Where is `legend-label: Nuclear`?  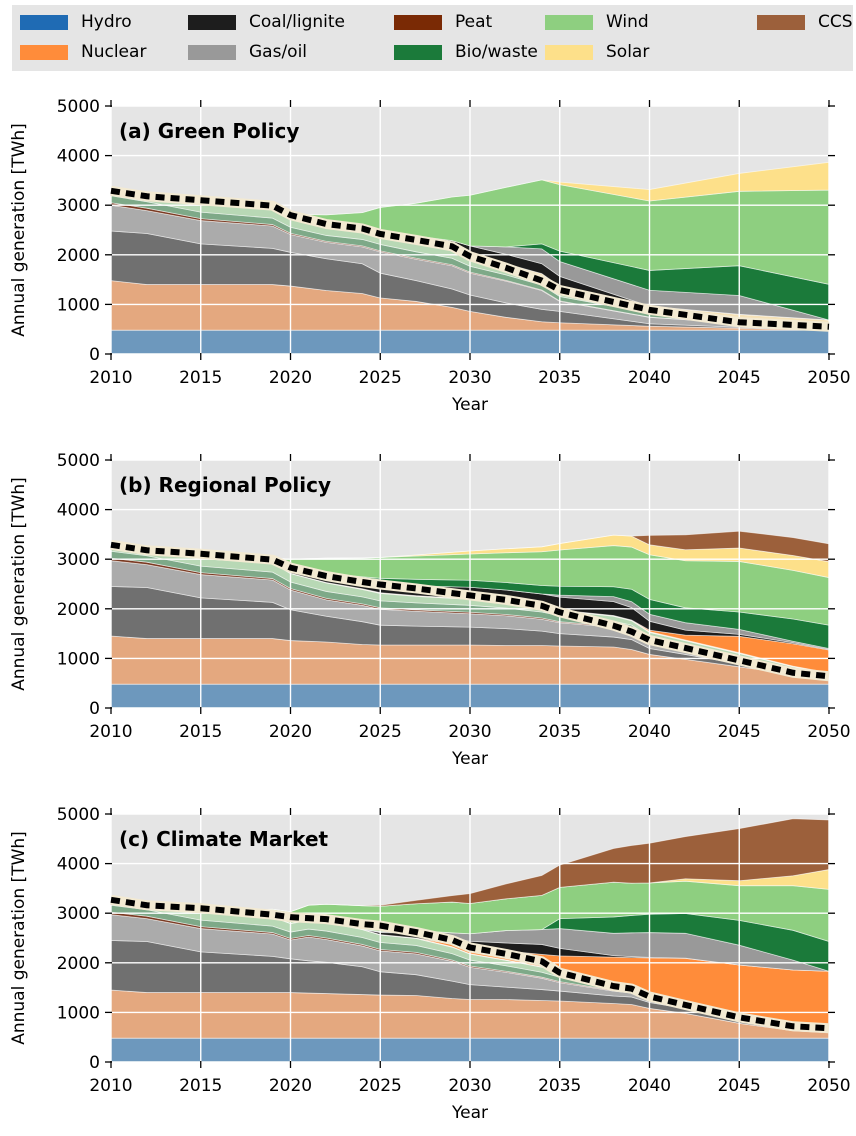
legend-label: Nuclear is located at coordinates (114, 52).